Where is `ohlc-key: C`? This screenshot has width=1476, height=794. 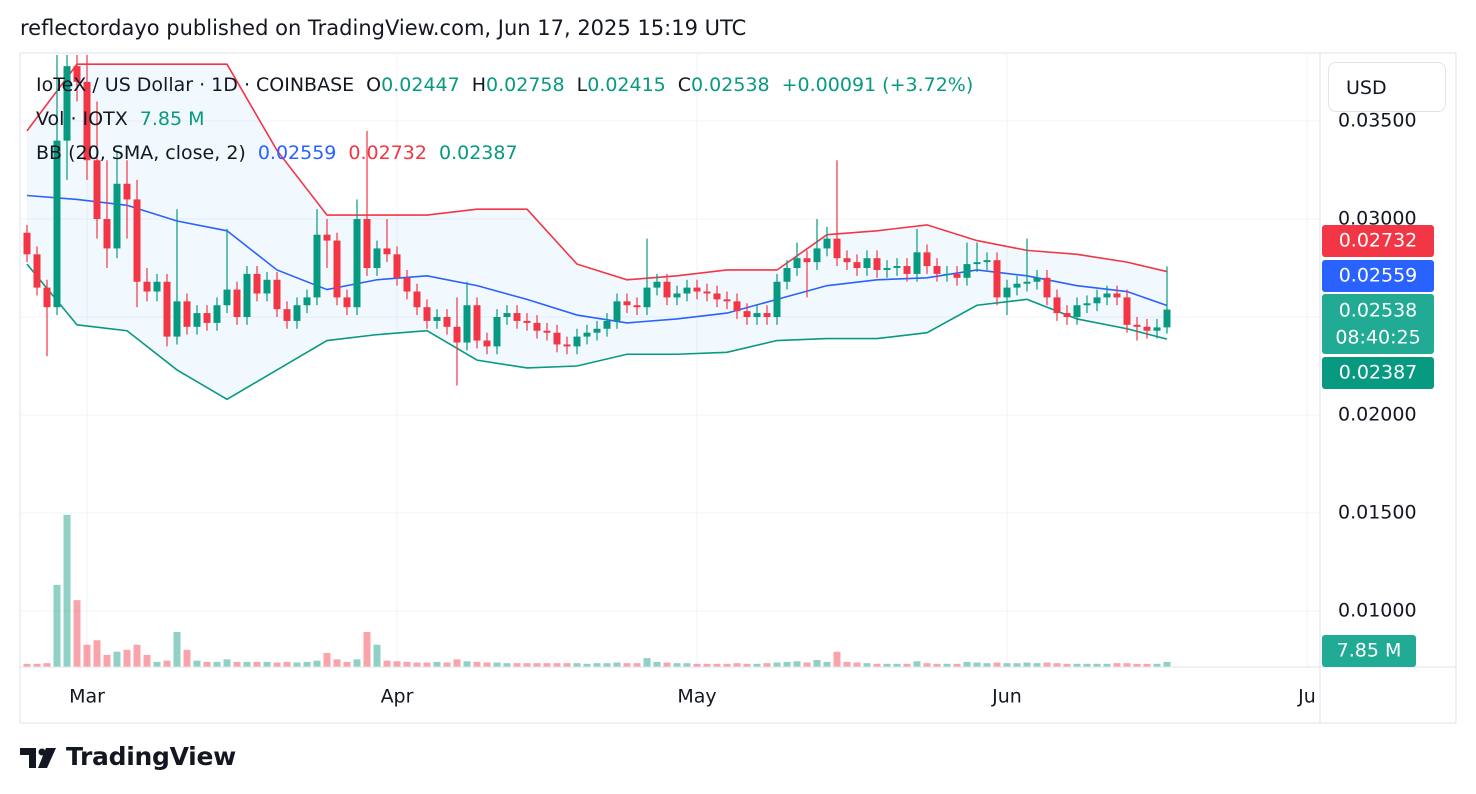 ohlc-key: C is located at coordinates (684, 85).